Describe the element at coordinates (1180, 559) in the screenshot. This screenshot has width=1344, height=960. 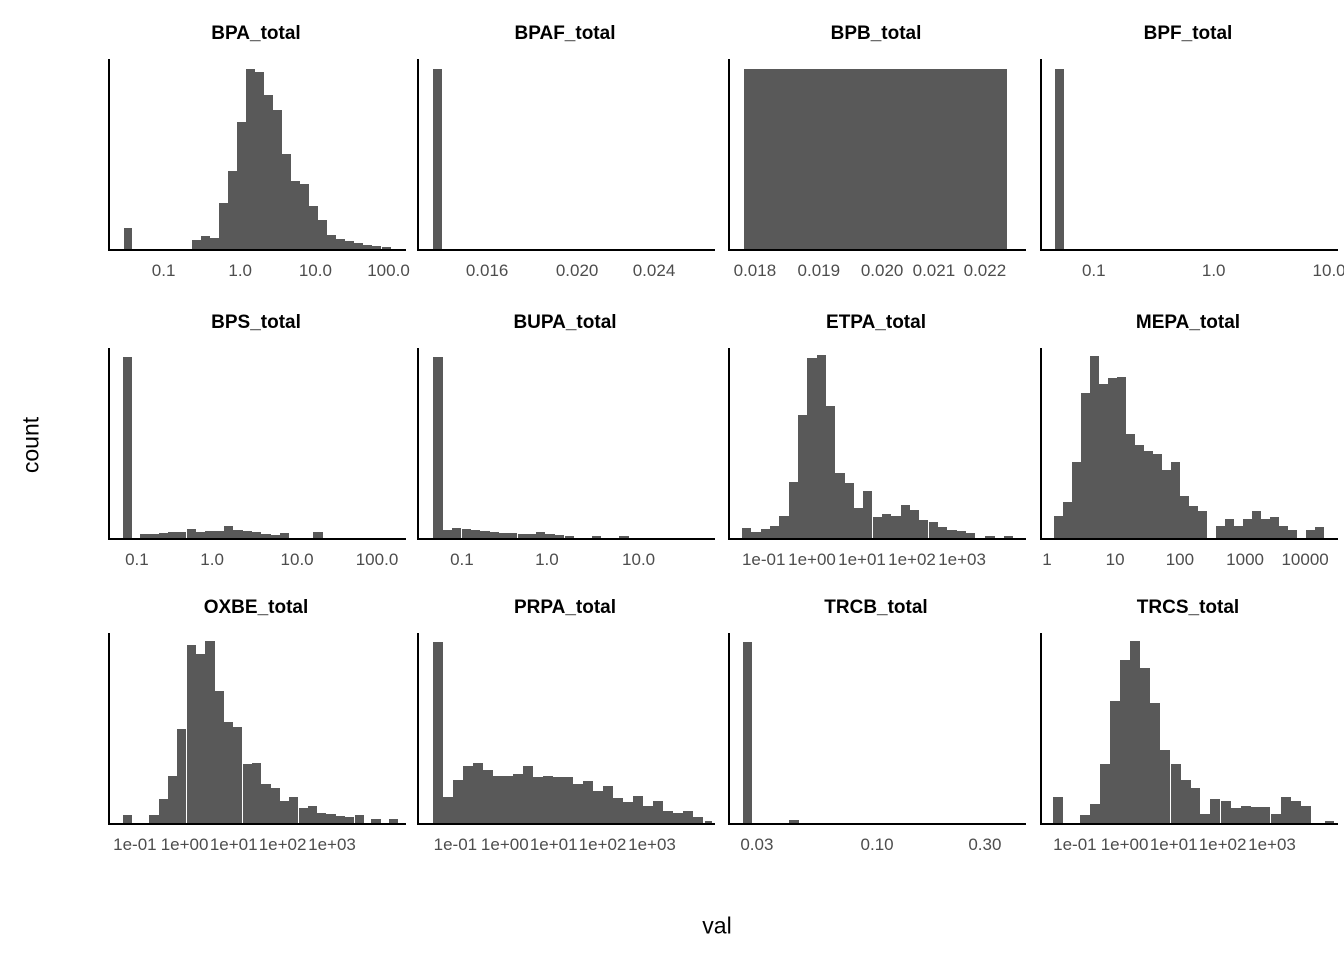
I see `x-tick-label: 100` at that location.